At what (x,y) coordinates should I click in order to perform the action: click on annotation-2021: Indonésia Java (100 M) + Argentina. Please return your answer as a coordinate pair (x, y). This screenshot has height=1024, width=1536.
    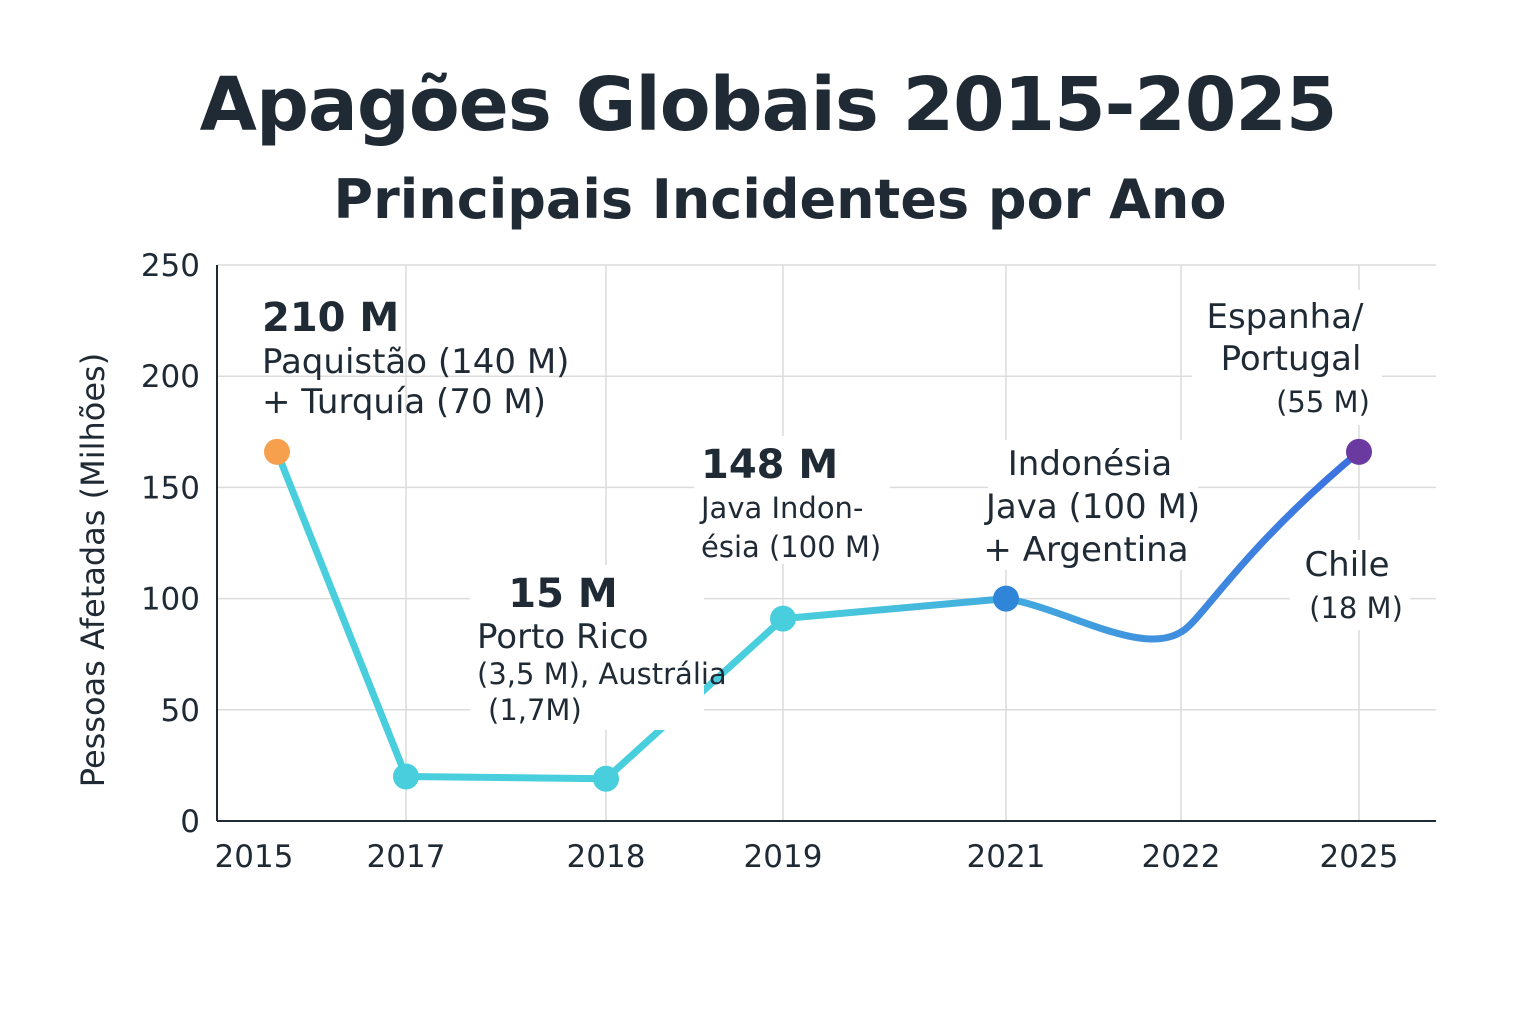
    Looking at the image, I should click on (1091, 505).